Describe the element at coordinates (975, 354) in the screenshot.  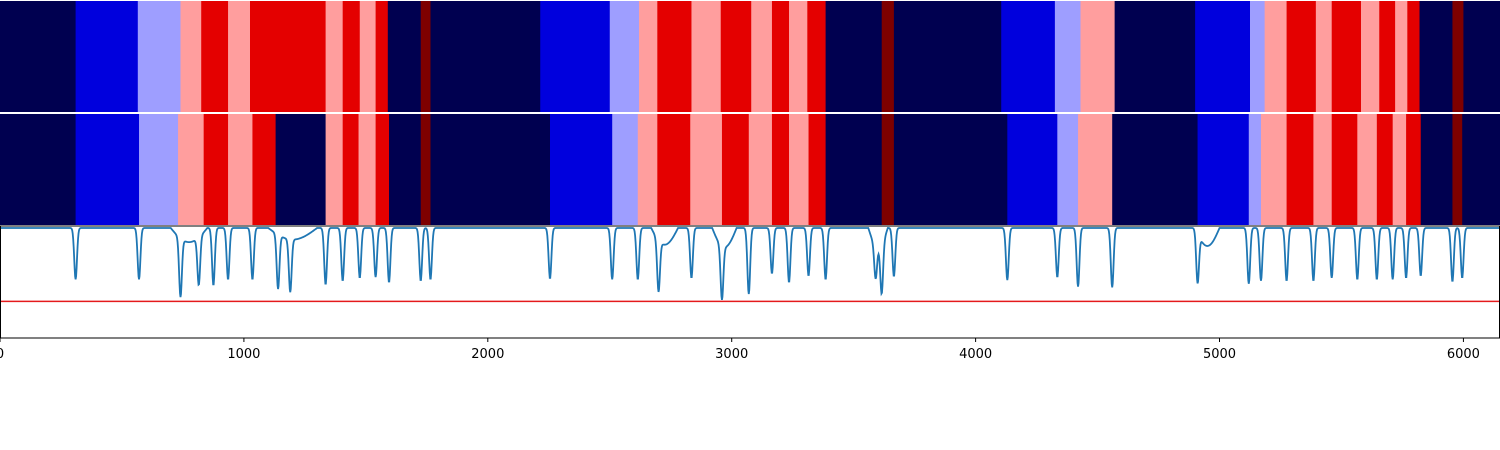
I see `x-tick-label: 4000` at that location.